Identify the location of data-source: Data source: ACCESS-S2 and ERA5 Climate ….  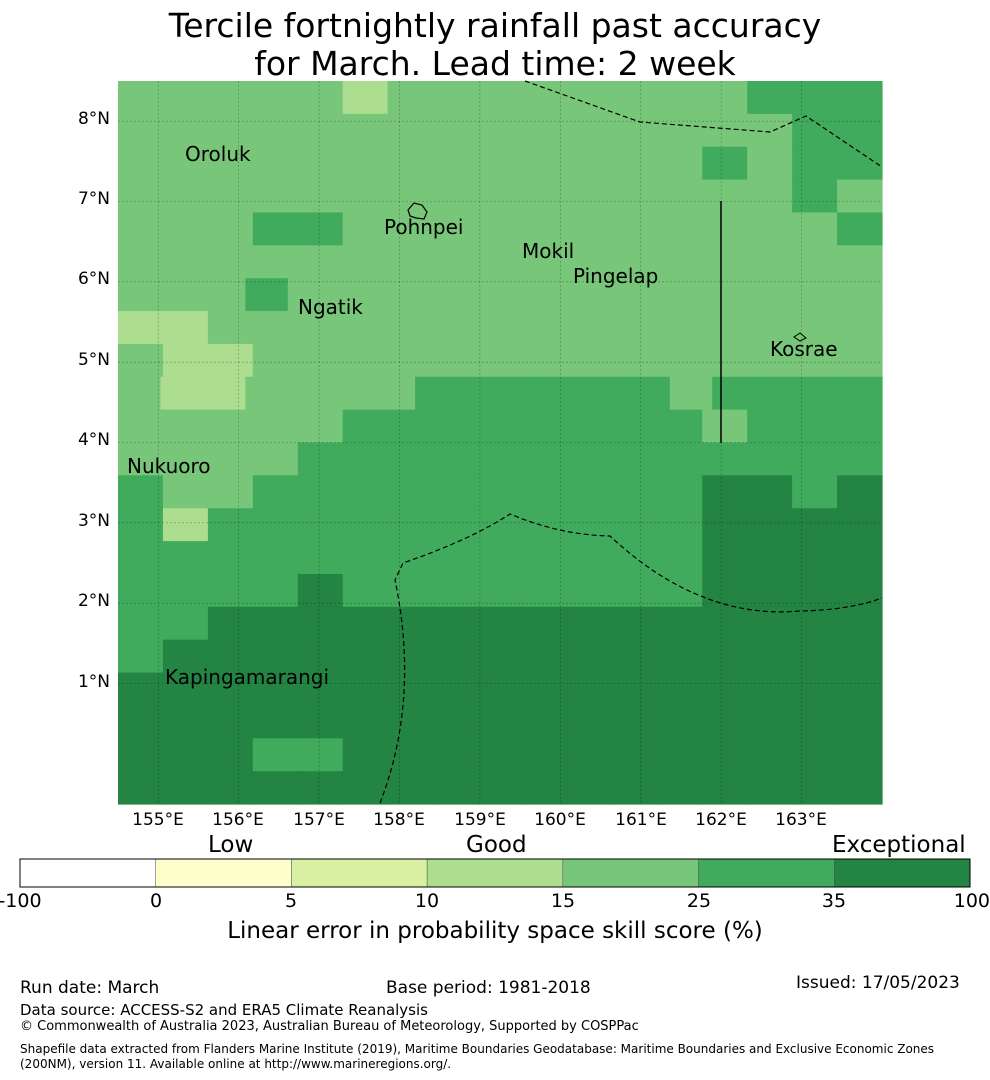
(224, 1010).